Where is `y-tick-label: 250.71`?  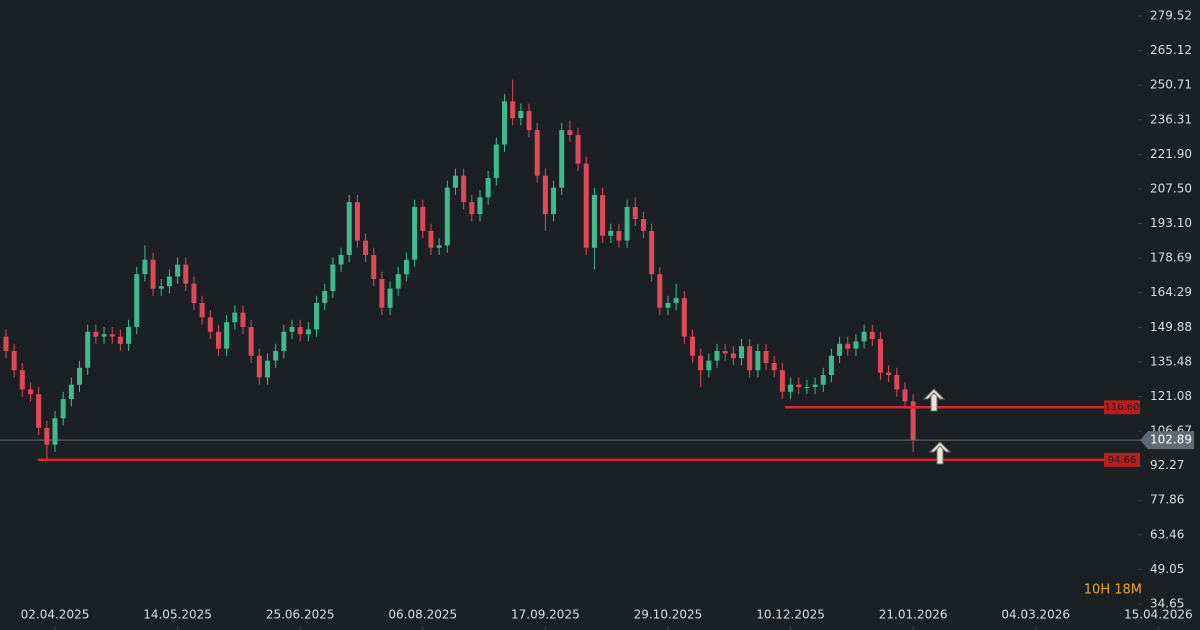
y-tick-label: 250.71 is located at coordinates (1171, 85).